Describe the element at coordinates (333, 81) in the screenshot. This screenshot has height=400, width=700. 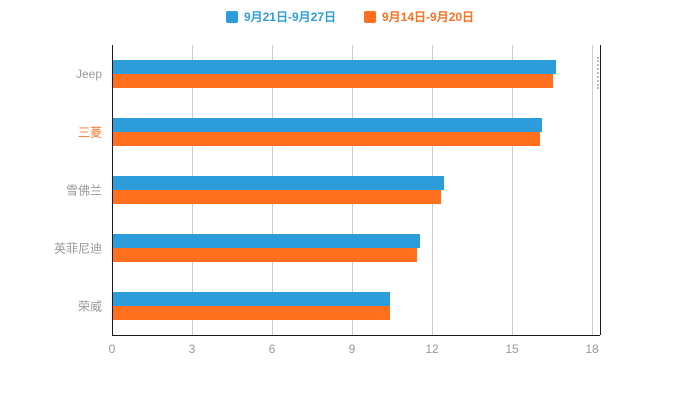
I see `bar-9月14日-9月20日-Jeep` at that location.